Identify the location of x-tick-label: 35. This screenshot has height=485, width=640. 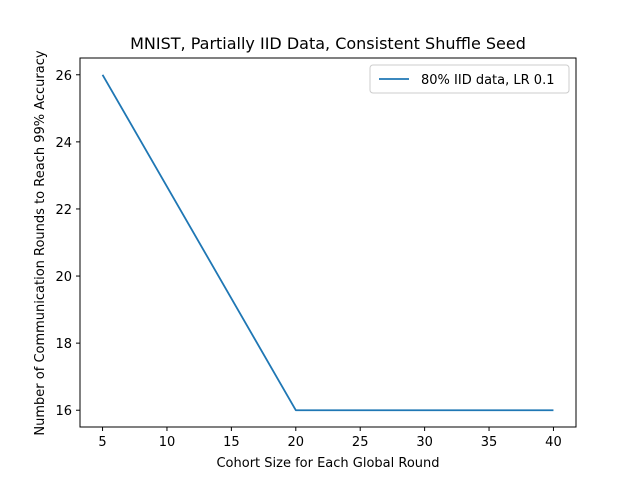
(489, 442).